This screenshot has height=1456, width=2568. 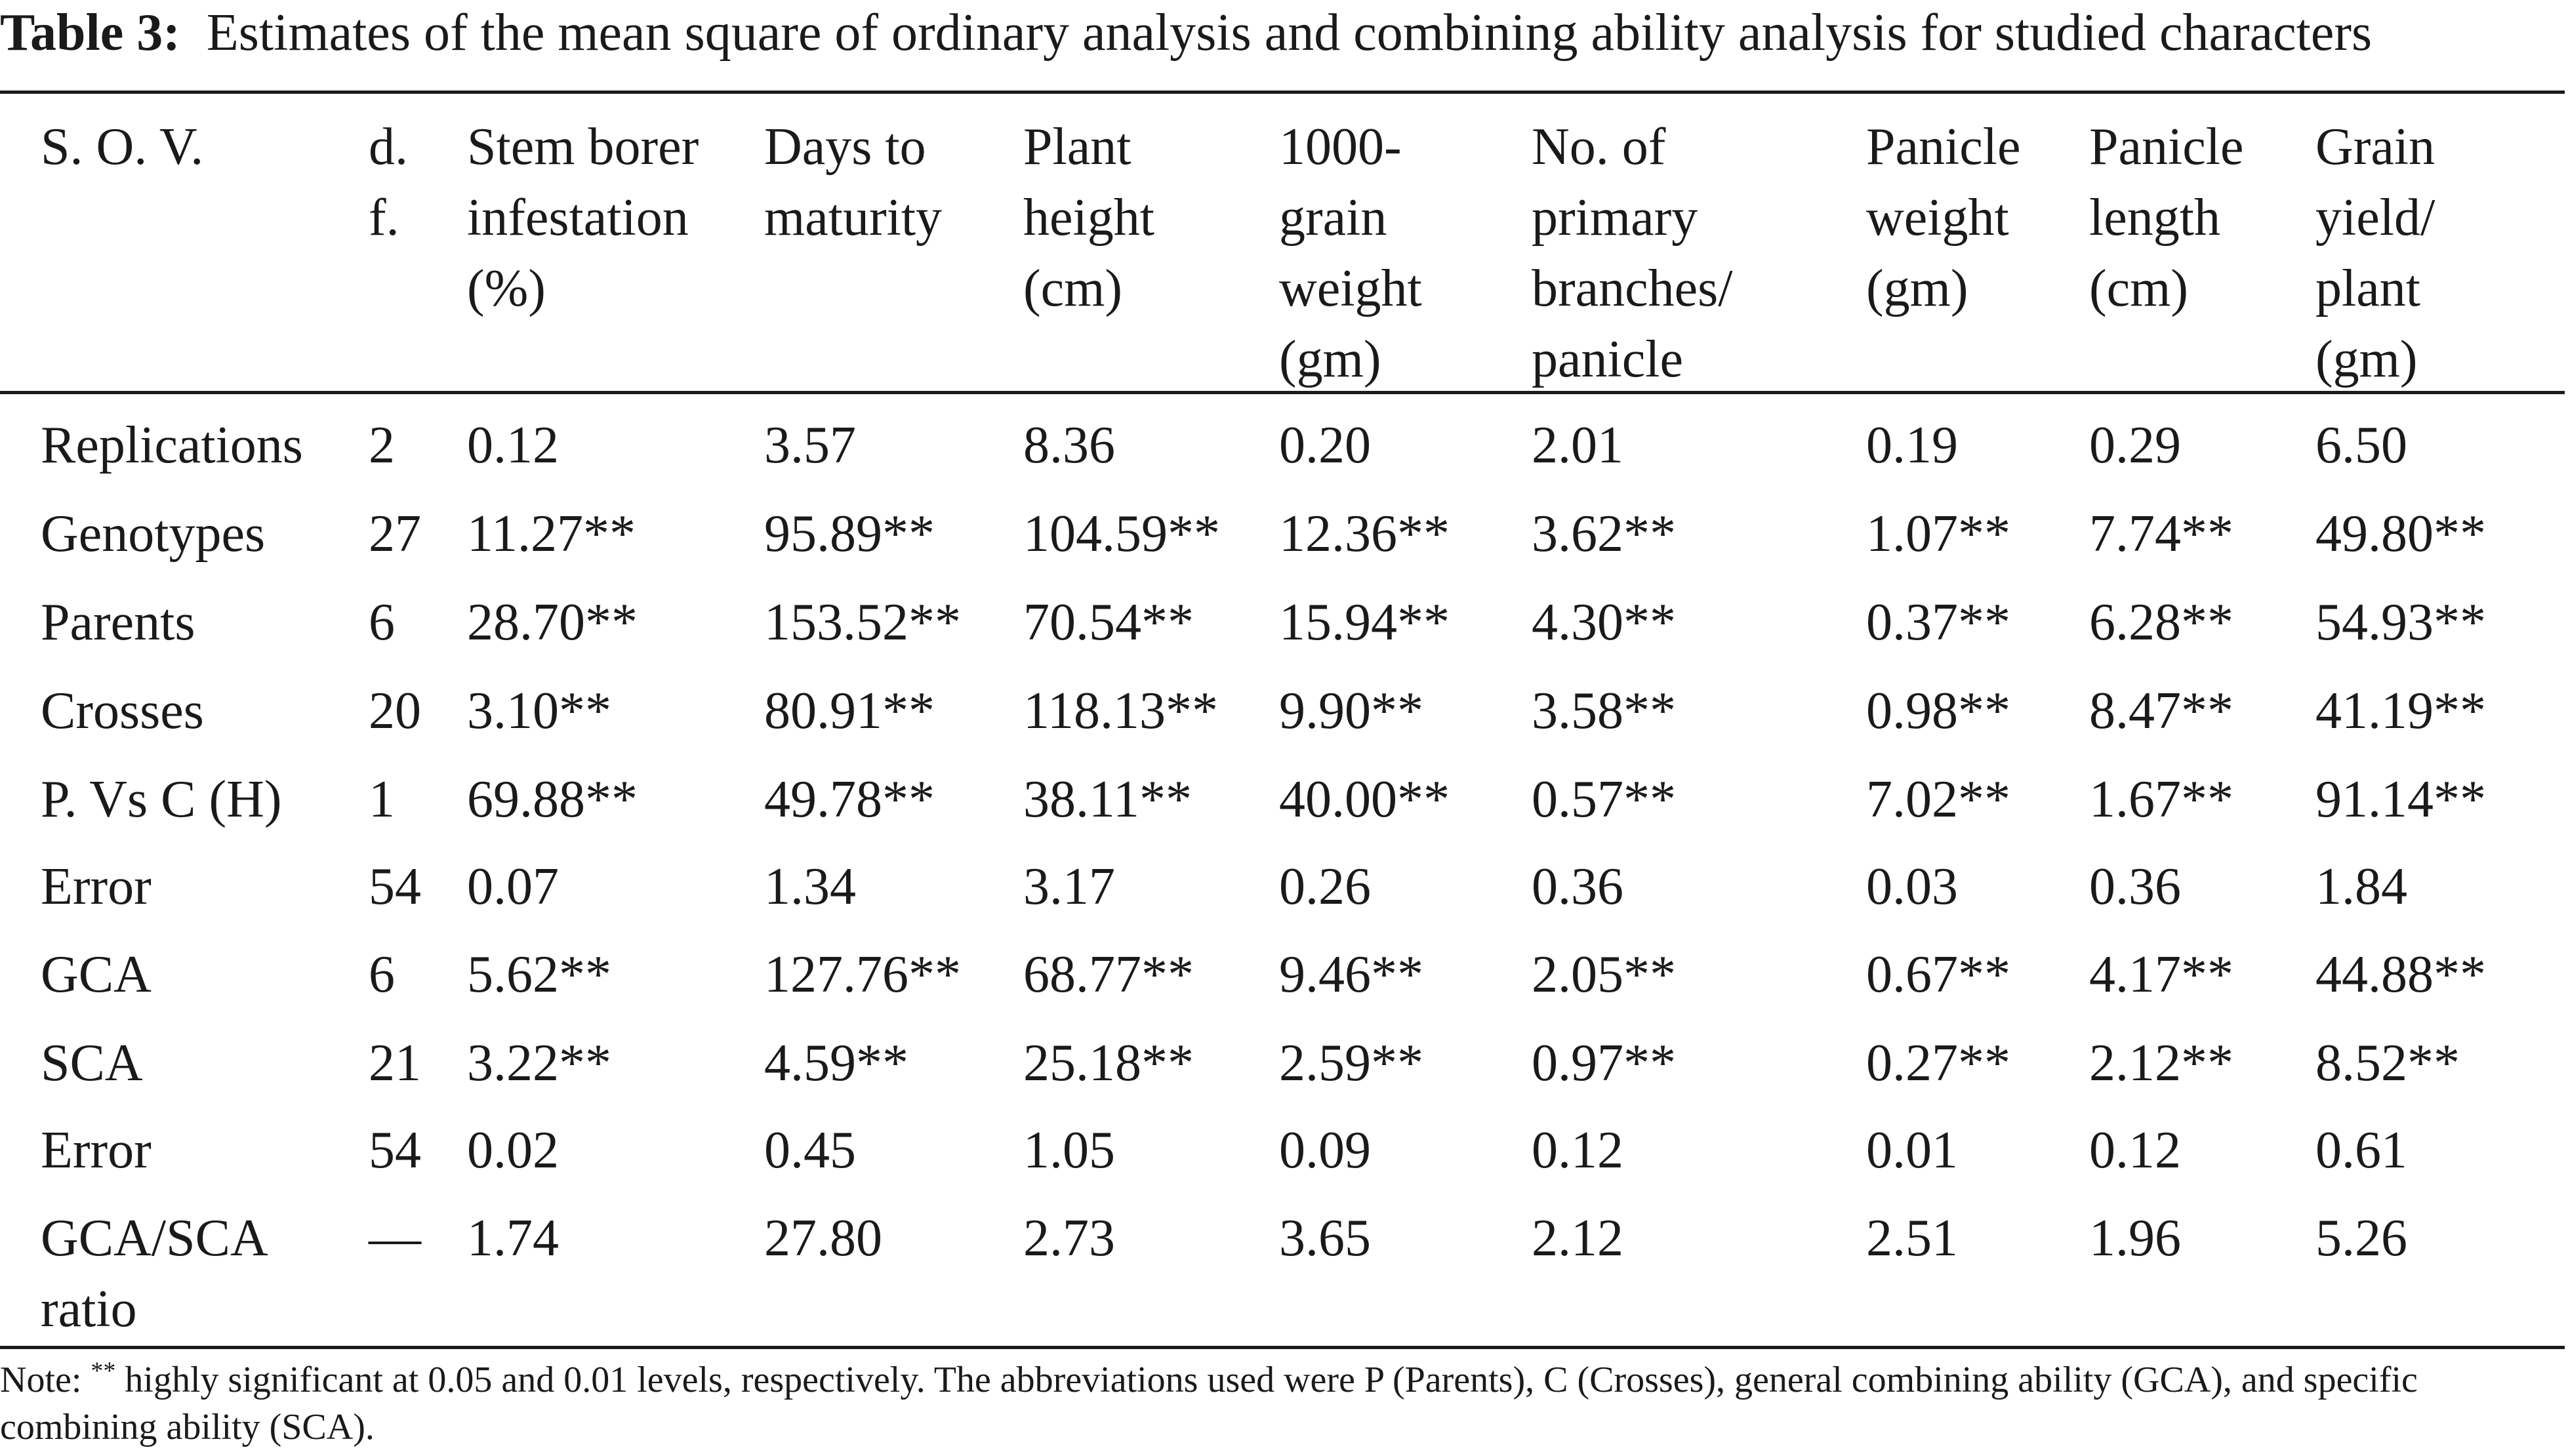 I want to click on column-header-line: S. O. V., so click(x=123, y=147).